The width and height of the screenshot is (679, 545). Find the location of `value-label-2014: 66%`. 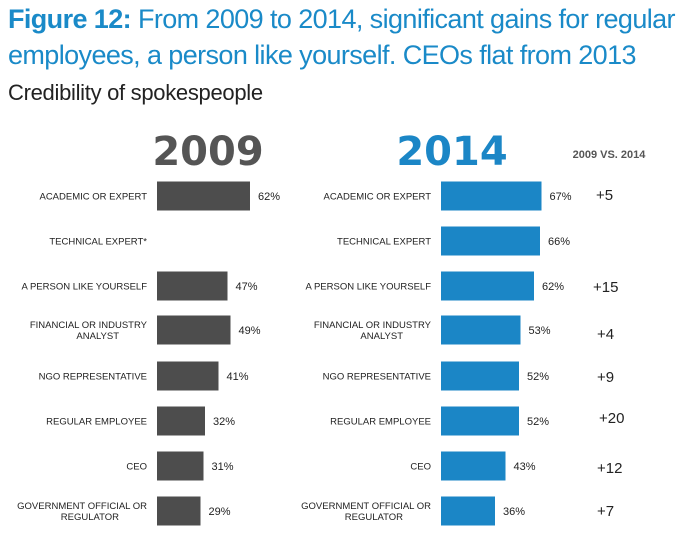

value-label-2014: 66% is located at coordinates (559, 242).